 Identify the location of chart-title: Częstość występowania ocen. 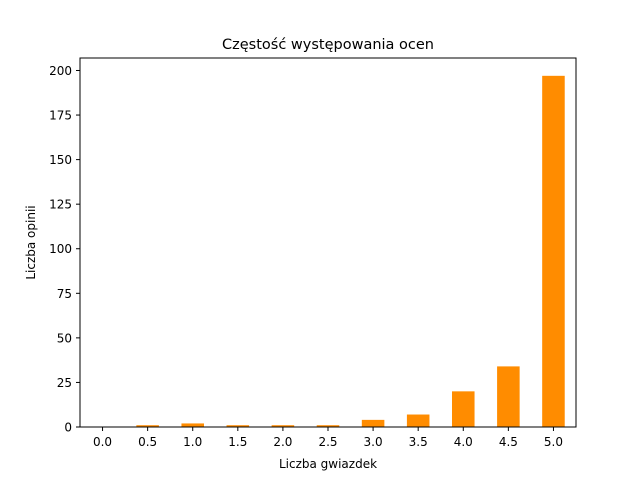
(328, 45).